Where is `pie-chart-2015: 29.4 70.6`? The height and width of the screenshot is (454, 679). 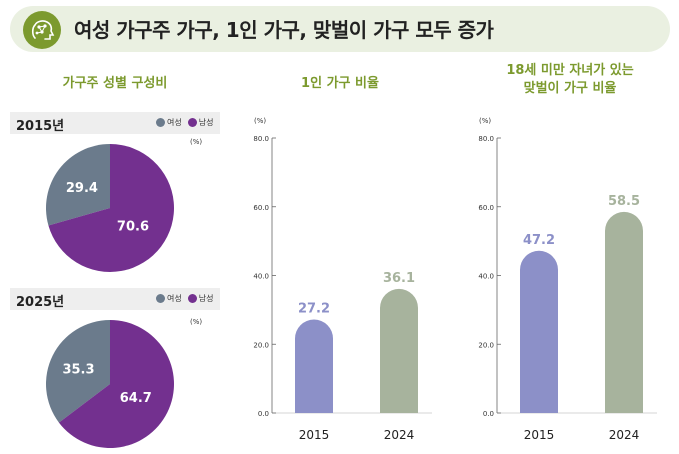
pie-chart-2015: 29.4 70.6 is located at coordinates (110, 208).